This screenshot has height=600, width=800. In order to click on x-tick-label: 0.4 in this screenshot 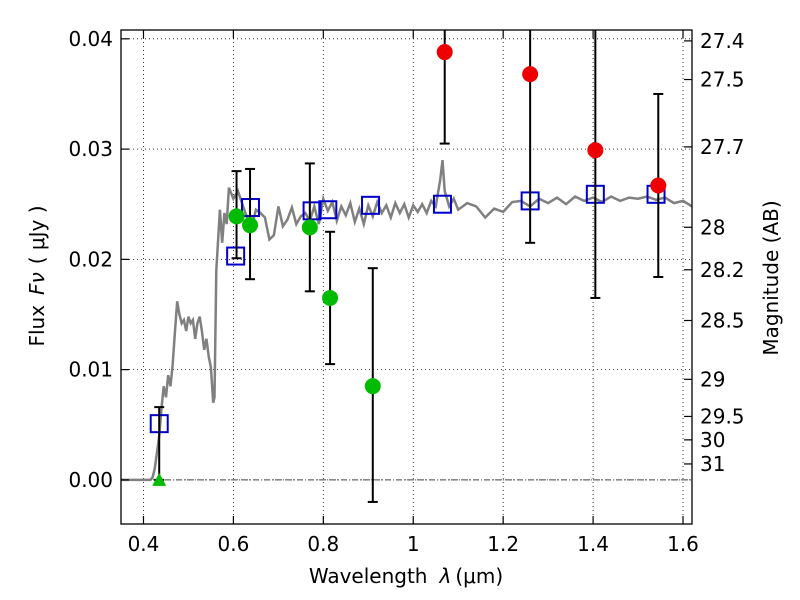, I will do `click(144, 544)`.